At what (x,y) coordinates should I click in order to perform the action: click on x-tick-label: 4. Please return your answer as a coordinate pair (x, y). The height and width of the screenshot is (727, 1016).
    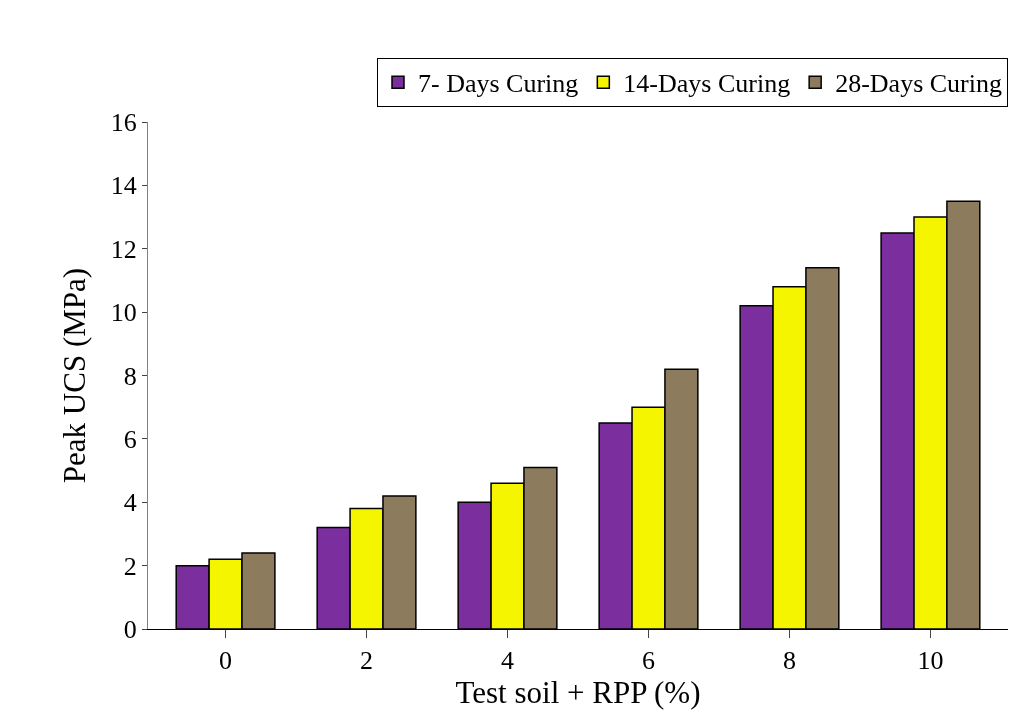
    Looking at the image, I should click on (508, 661).